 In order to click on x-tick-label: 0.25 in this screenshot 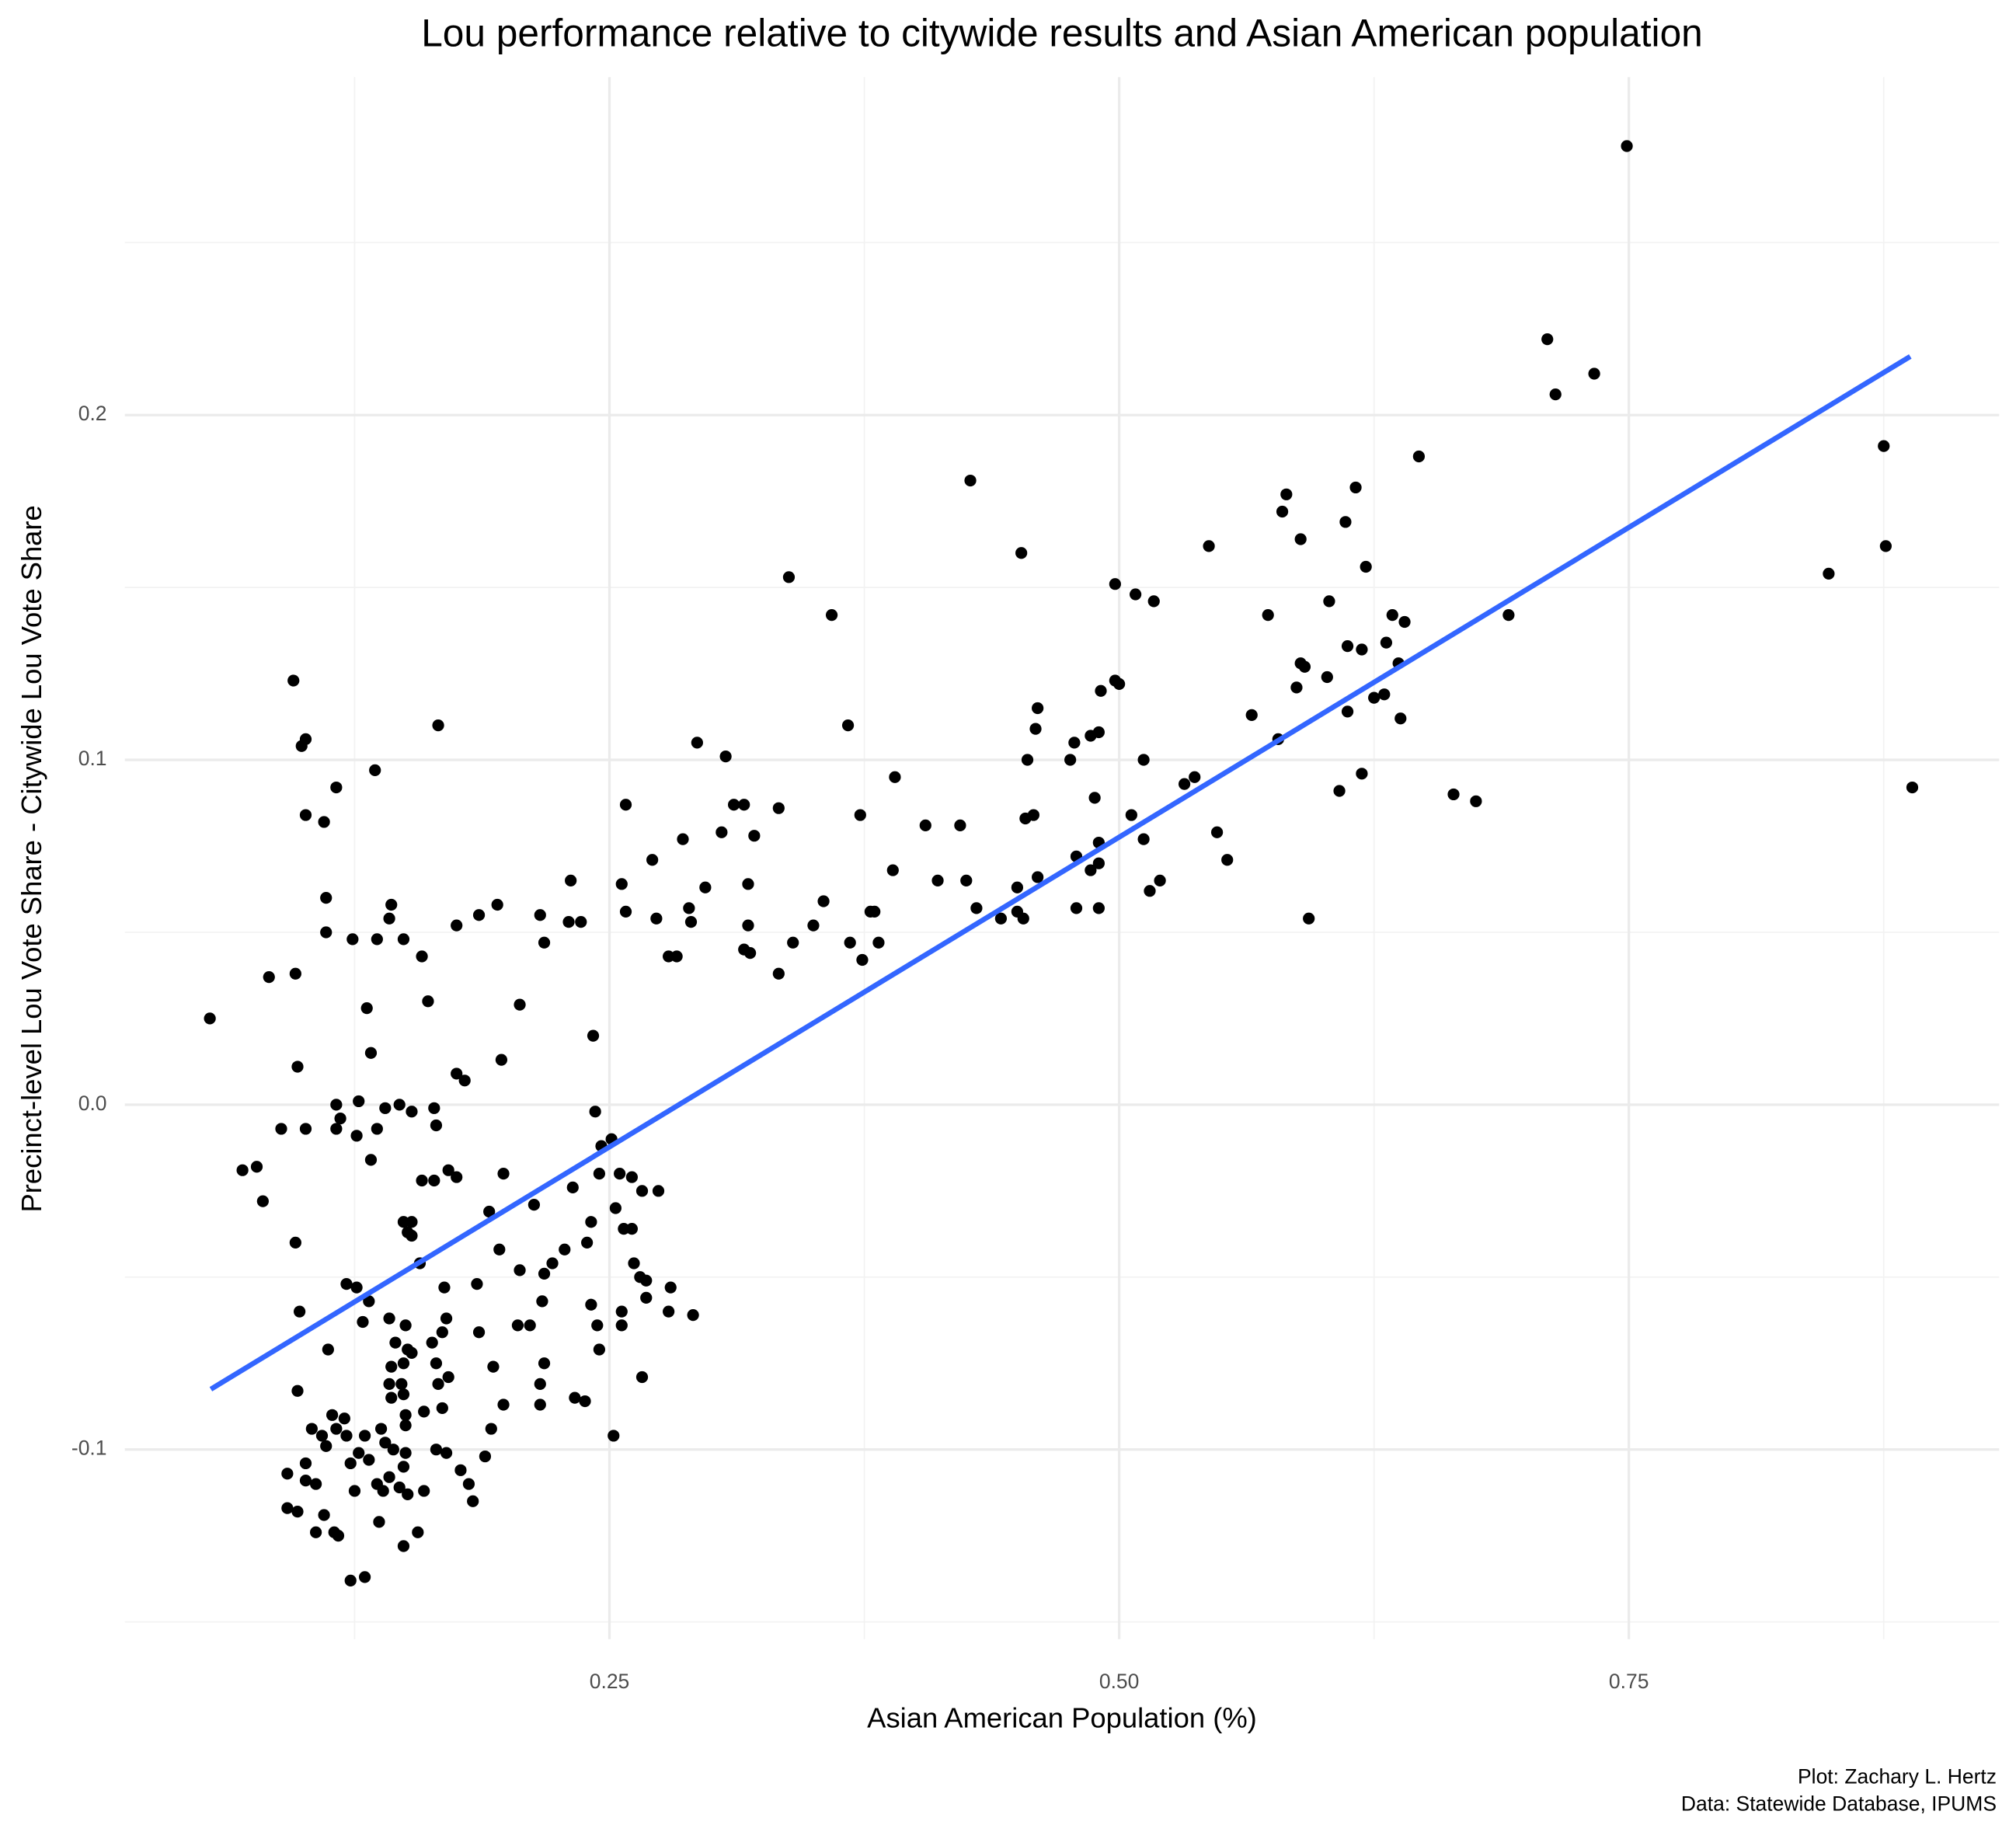, I will do `click(610, 1681)`.